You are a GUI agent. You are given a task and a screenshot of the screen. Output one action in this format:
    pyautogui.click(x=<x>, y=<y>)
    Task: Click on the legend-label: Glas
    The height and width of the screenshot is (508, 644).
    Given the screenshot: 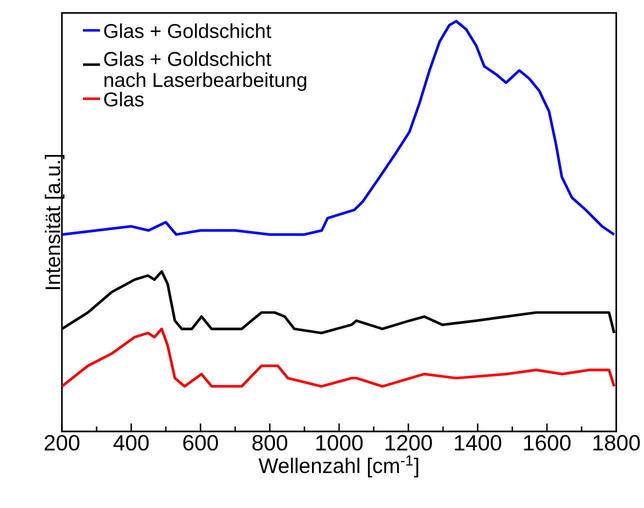 What is the action you would take?
    pyautogui.click(x=124, y=99)
    